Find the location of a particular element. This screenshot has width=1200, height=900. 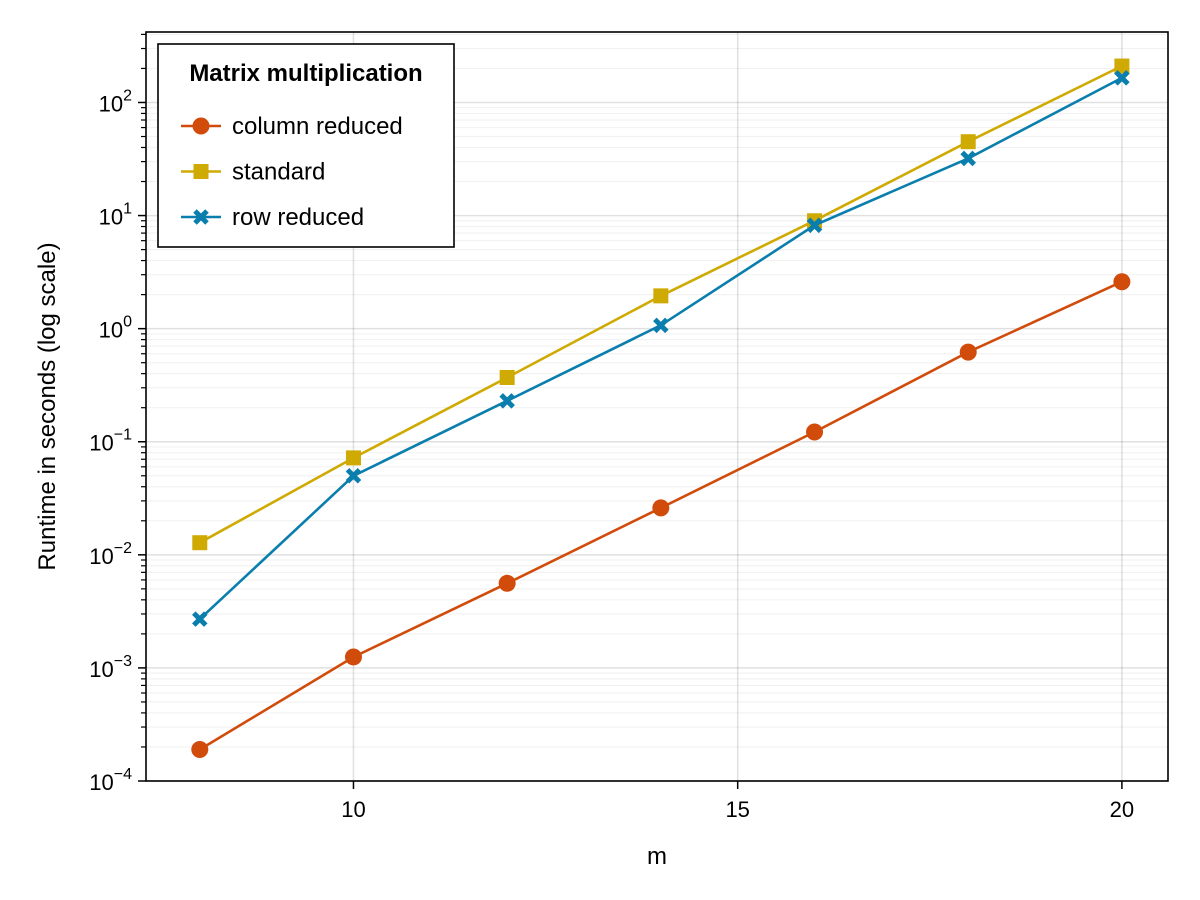

x-axis-label: m is located at coordinates (657, 856).